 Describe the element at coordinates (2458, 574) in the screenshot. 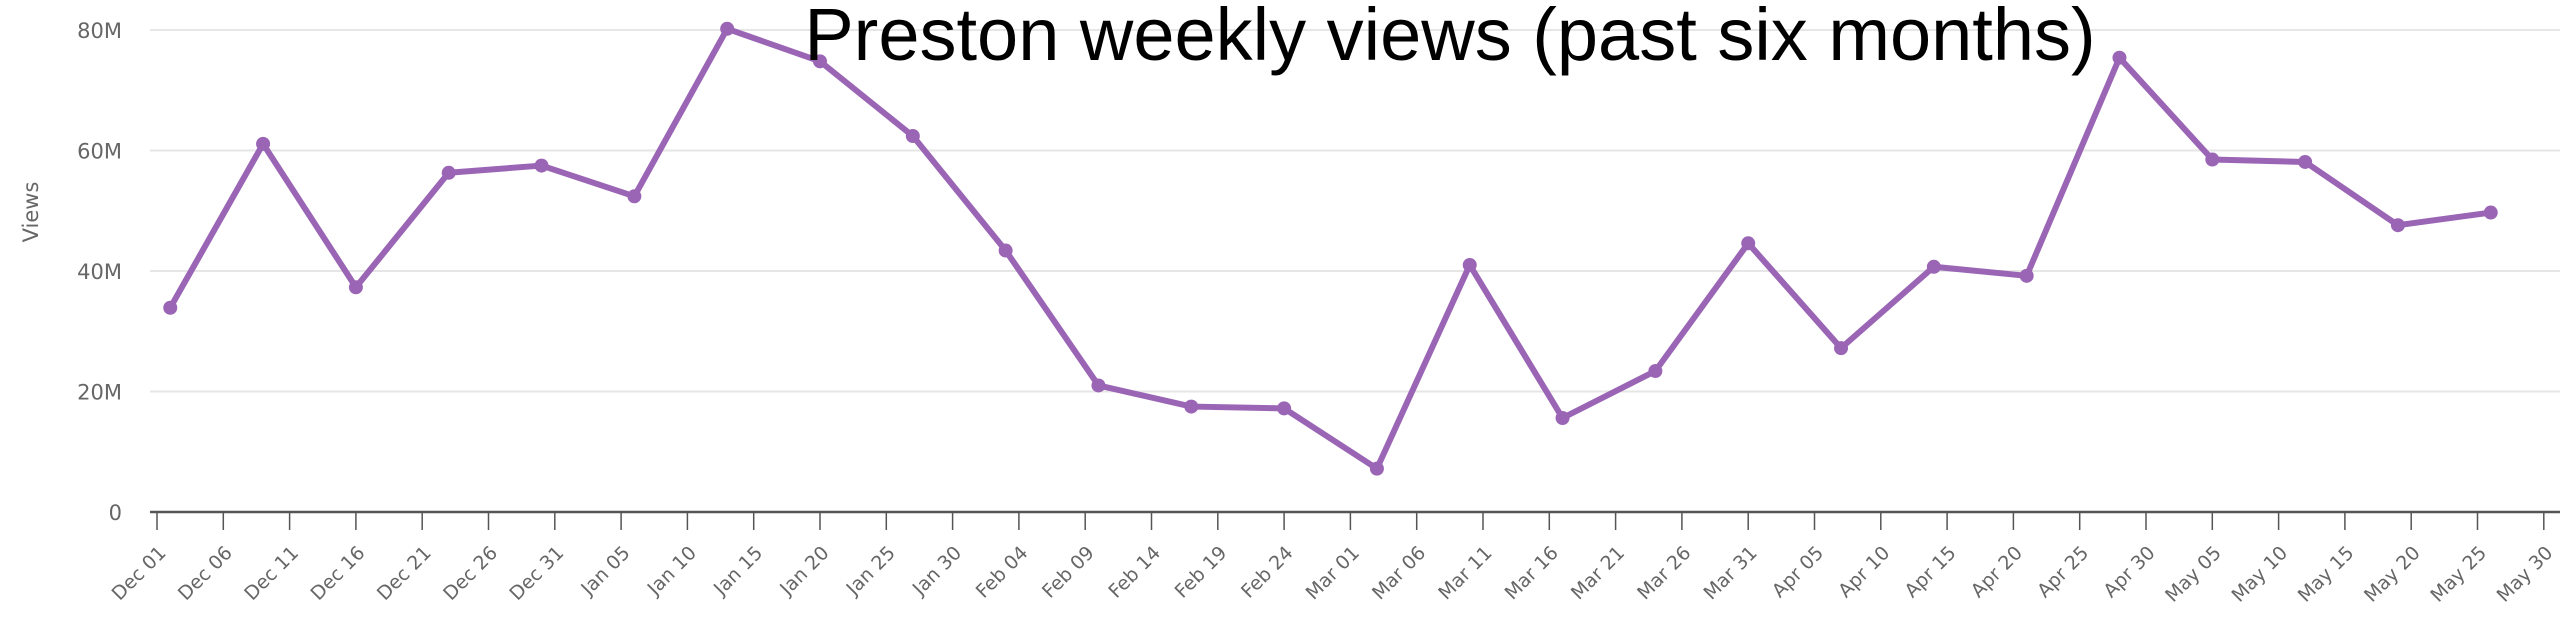

I see `x-tick-label: May 25` at that location.